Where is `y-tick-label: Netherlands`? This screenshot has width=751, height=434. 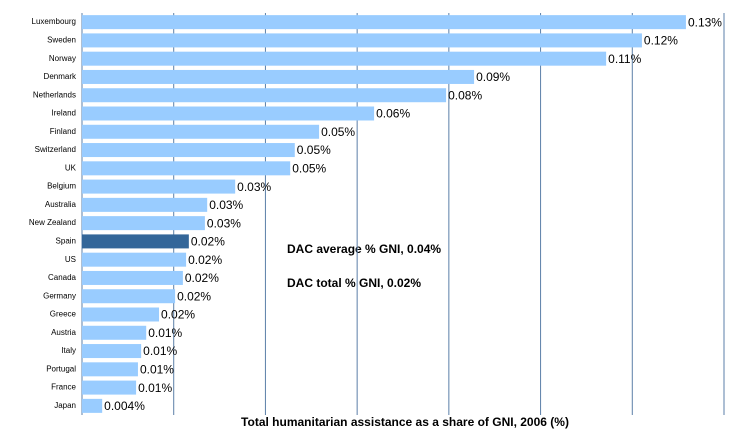 y-tick-label: Netherlands is located at coordinates (54, 94).